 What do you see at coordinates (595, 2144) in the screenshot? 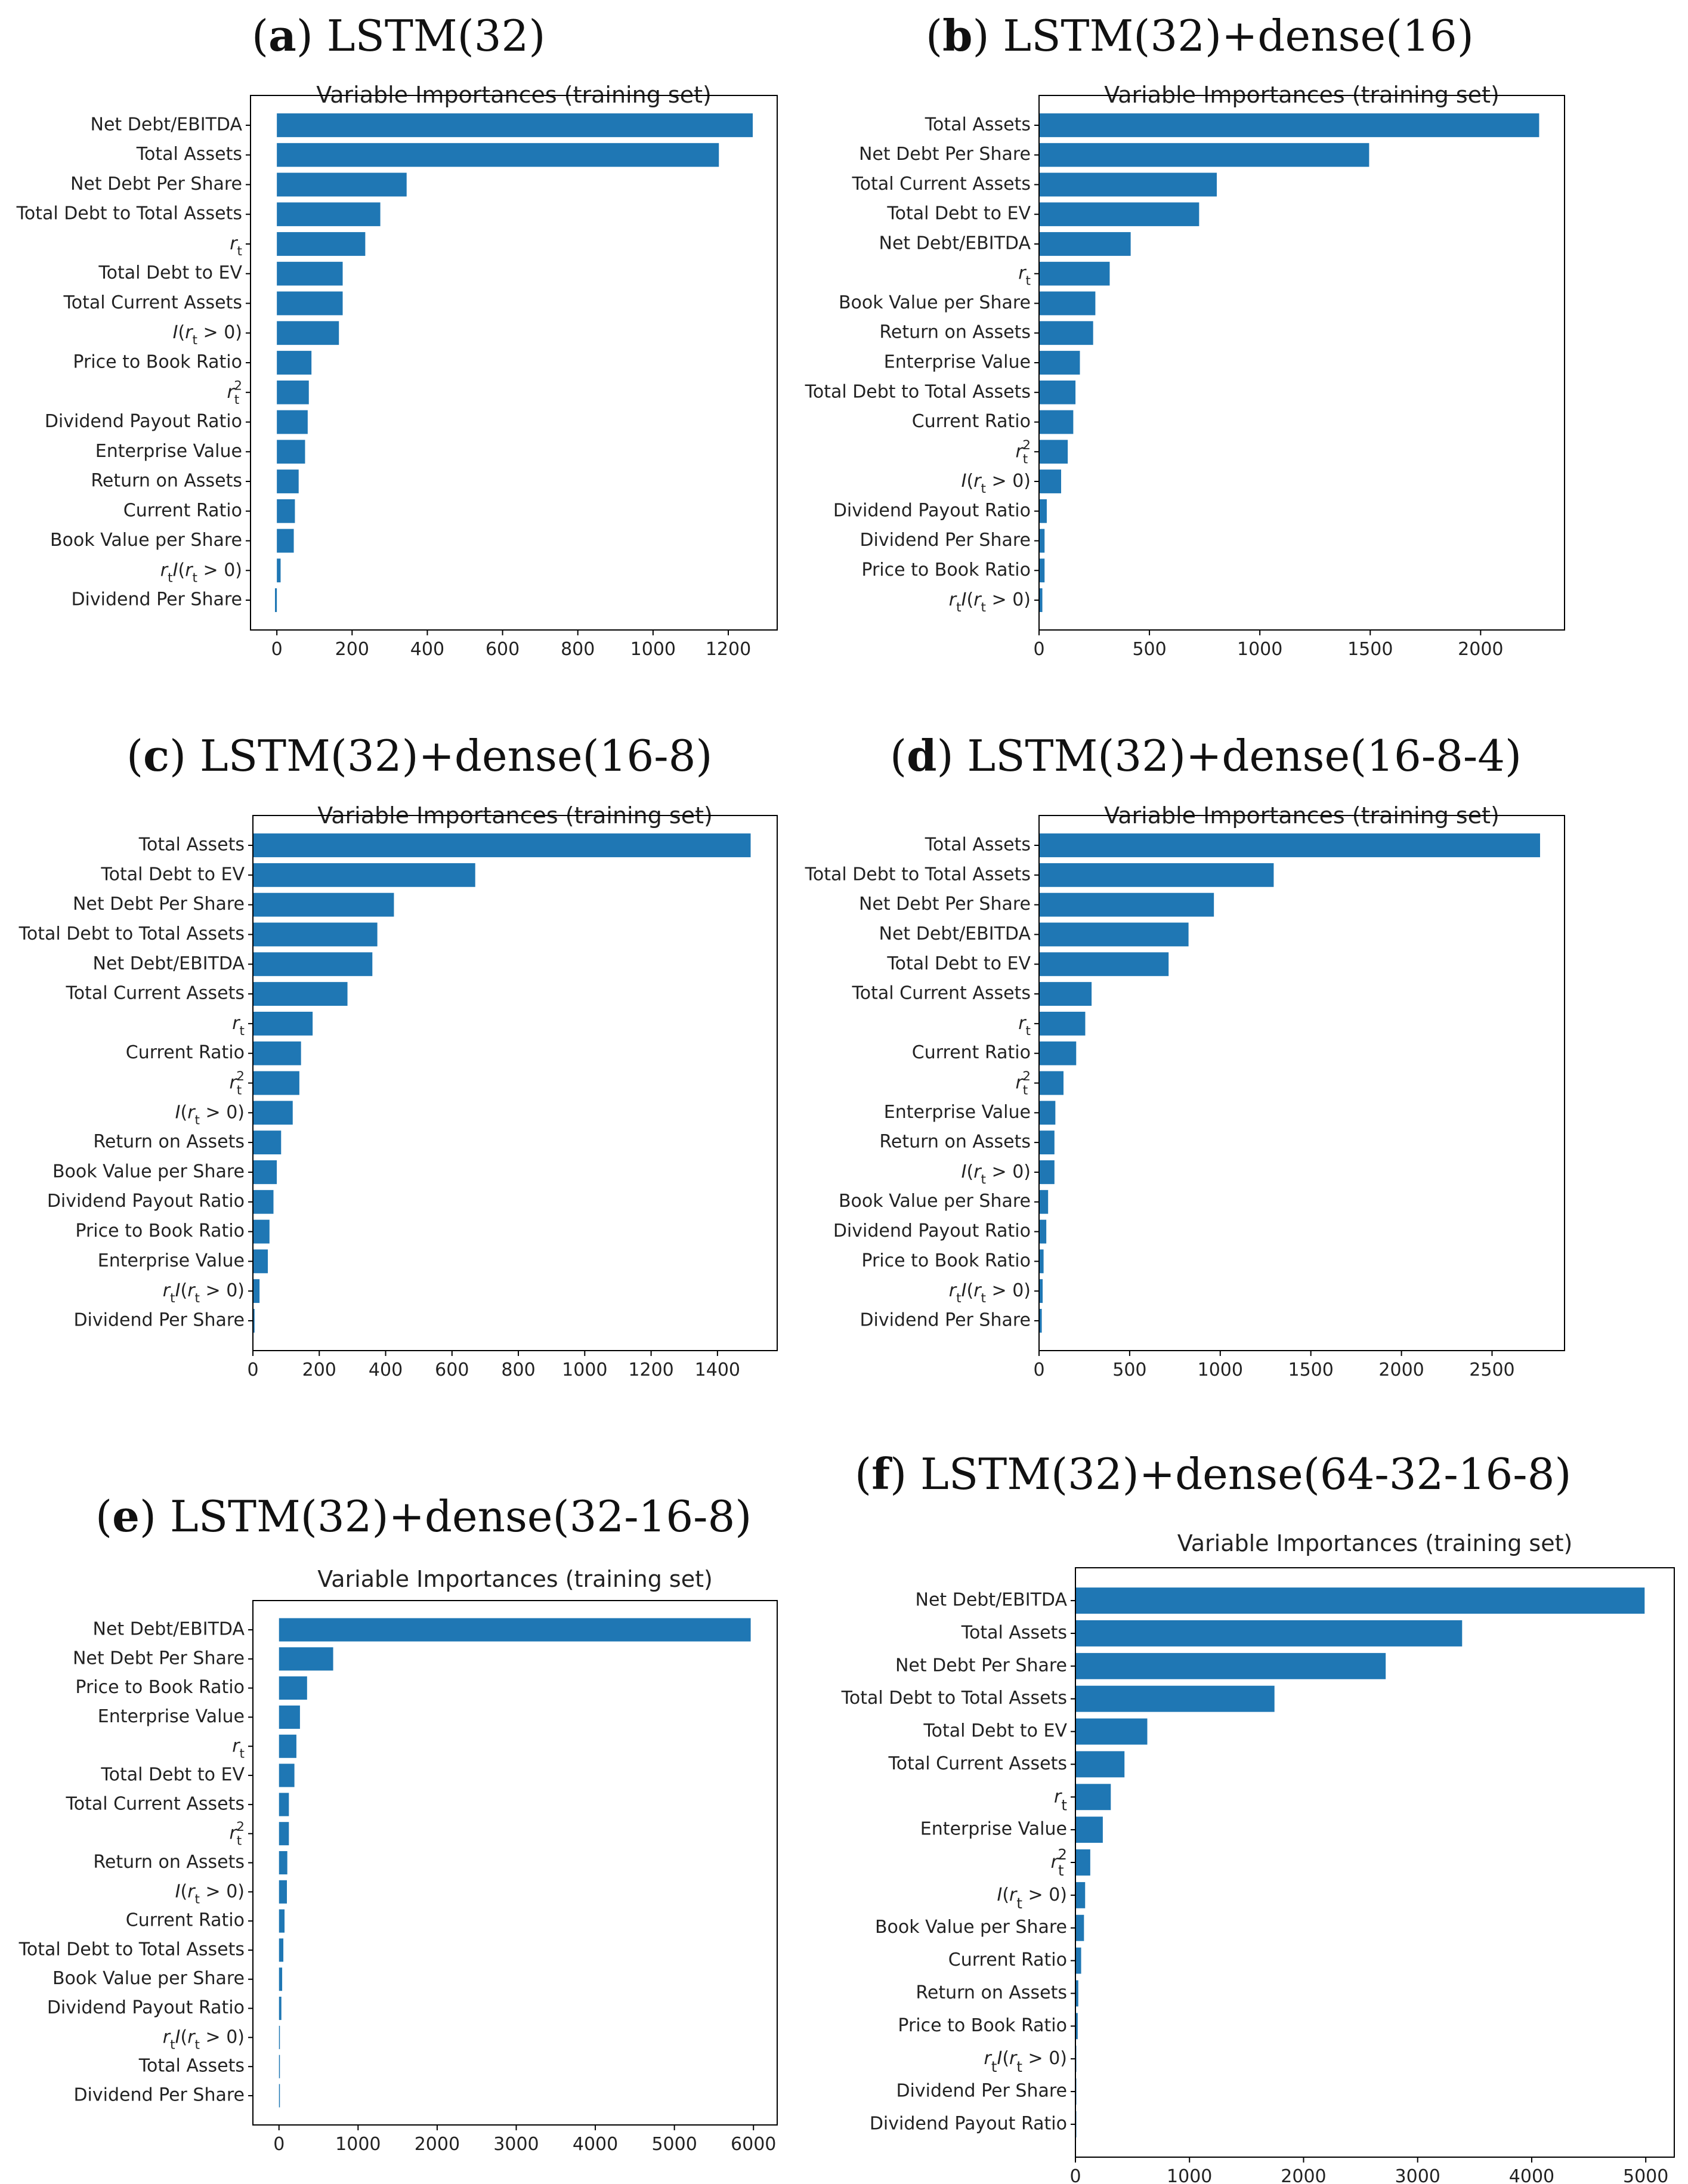
I see `x-tick-label: 4000` at bounding box center [595, 2144].